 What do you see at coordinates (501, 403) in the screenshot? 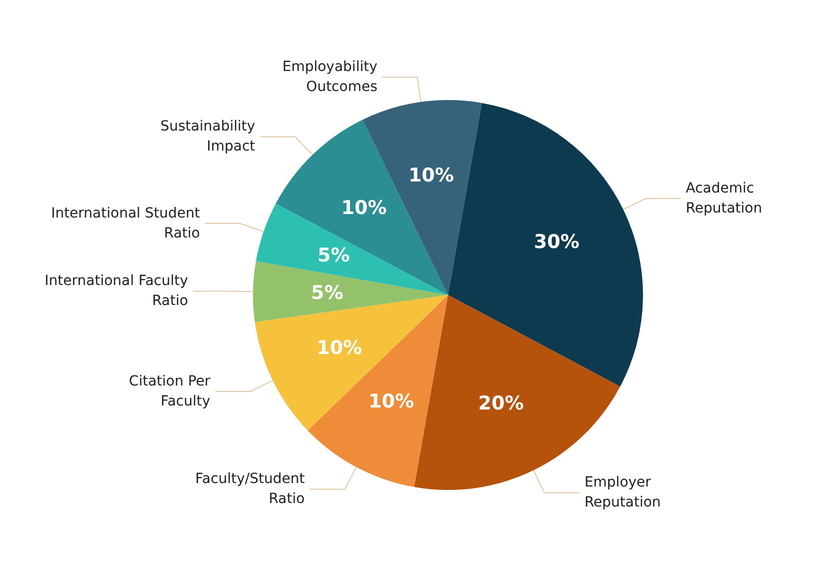
I see `data-label: 20%` at bounding box center [501, 403].